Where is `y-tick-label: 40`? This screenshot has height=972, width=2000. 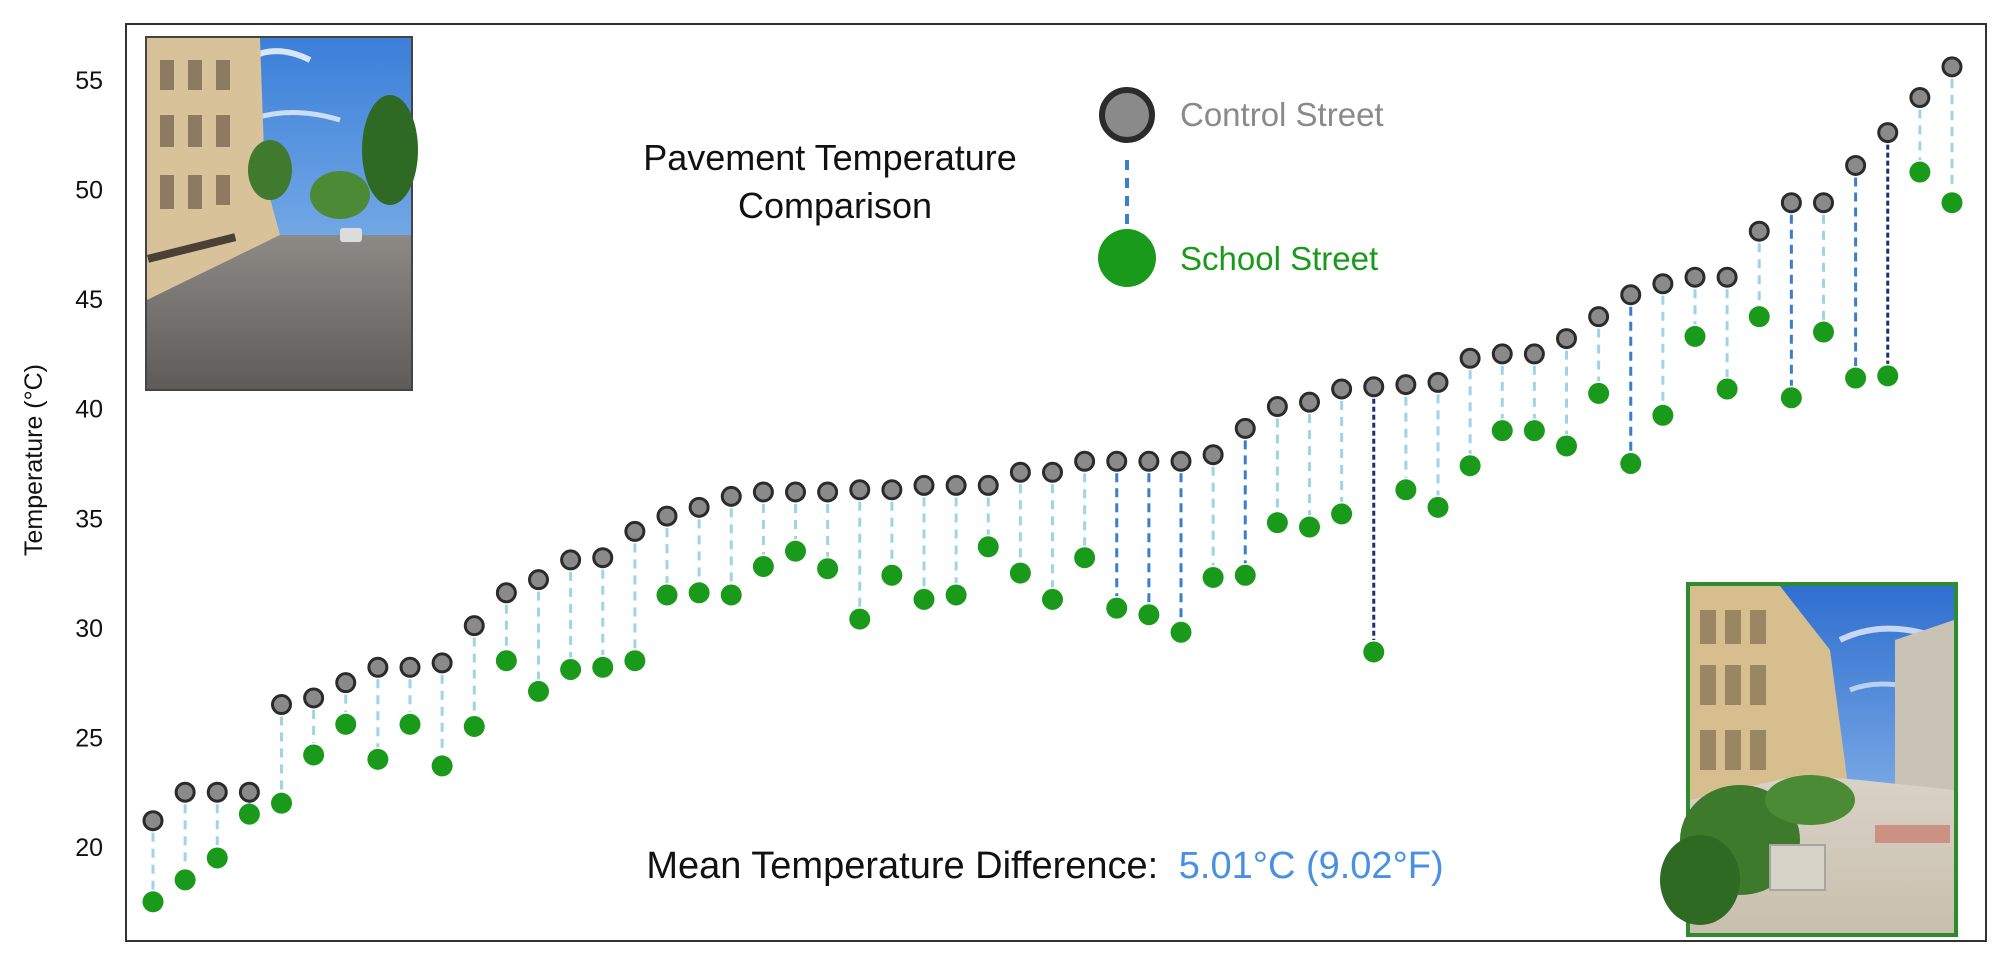 y-tick-label: 40 is located at coordinates (89, 410).